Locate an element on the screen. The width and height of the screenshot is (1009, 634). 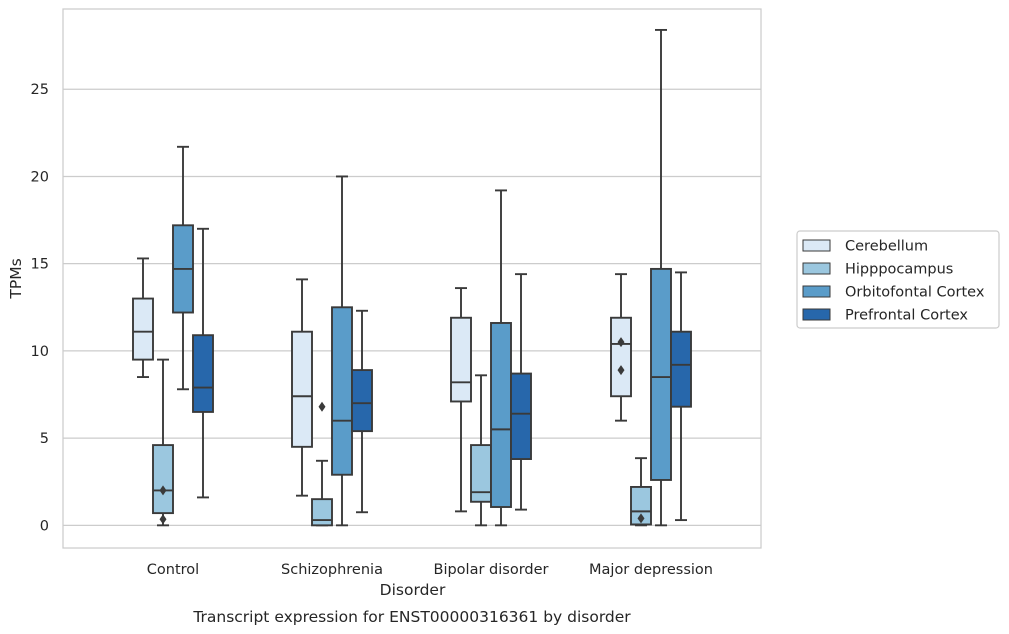
x-axis-title: Disorder is located at coordinates (413, 590).